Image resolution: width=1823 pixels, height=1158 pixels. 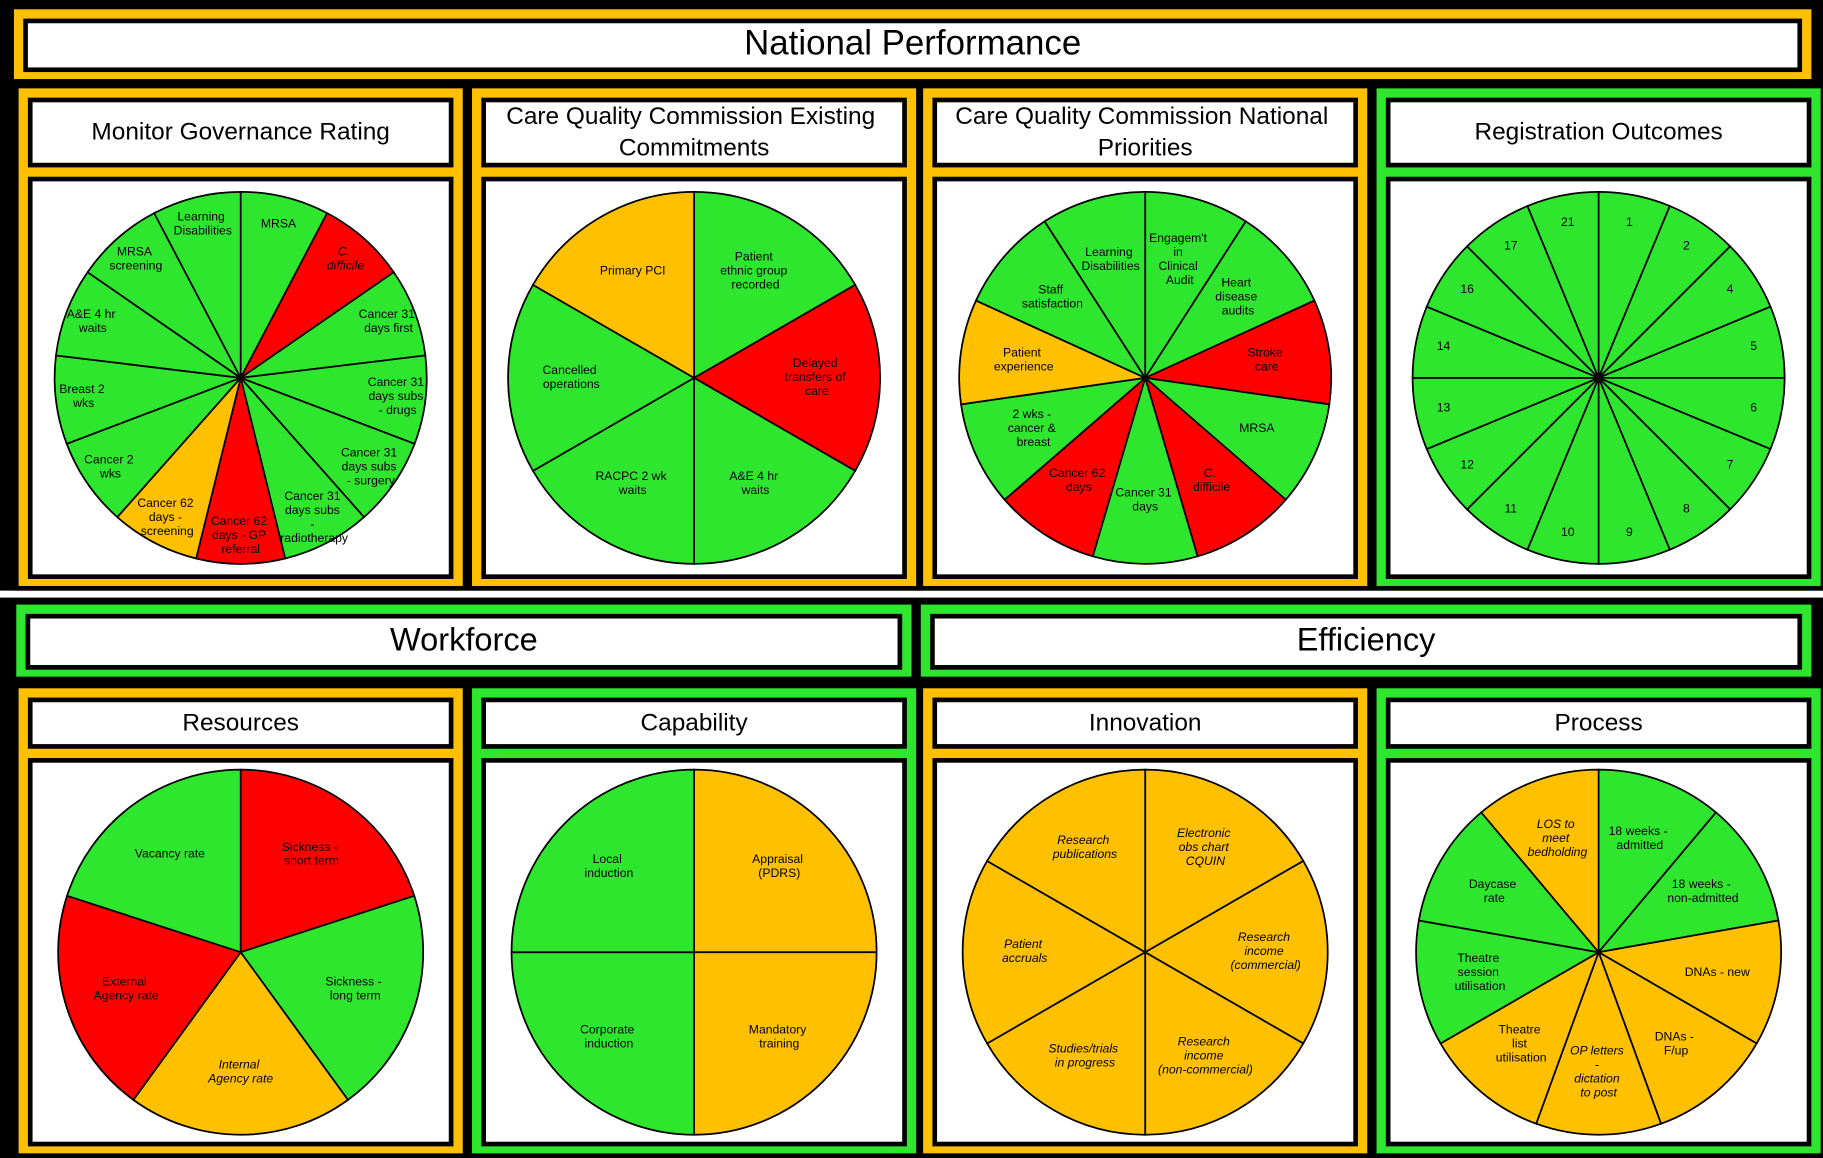 What do you see at coordinates (1494, 891) in the screenshot?
I see `slice-label: Daycase rate` at bounding box center [1494, 891].